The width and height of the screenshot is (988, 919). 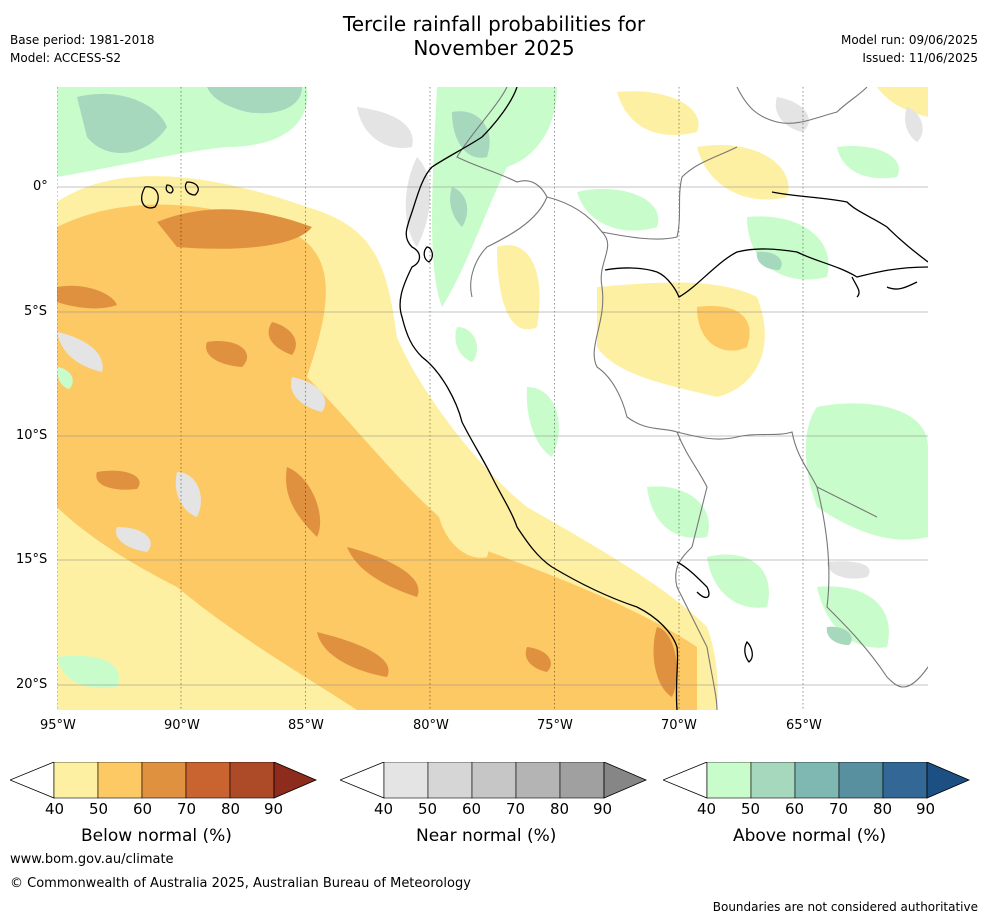 I want to click on model-name: Model: ACCESS-S2, so click(x=66, y=58).